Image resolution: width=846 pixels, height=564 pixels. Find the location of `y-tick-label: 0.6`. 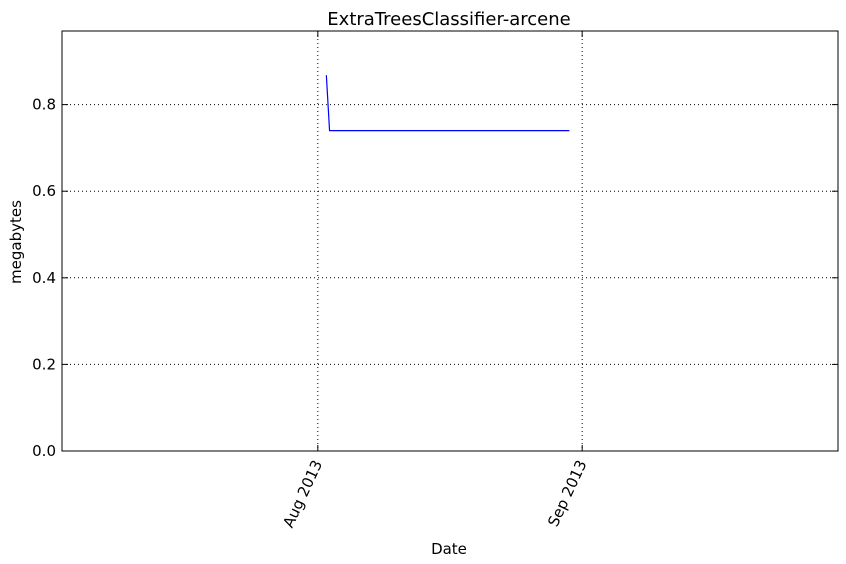

y-tick-label: 0.6 is located at coordinates (44, 191).